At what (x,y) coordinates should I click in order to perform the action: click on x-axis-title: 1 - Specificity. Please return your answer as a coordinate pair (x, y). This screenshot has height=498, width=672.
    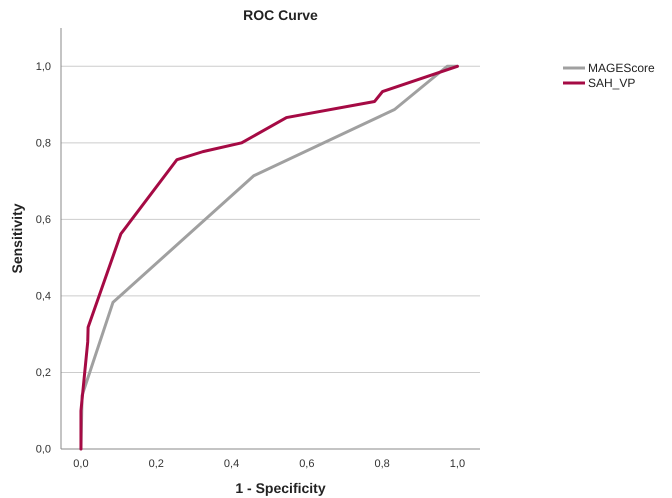
    Looking at the image, I should click on (280, 488).